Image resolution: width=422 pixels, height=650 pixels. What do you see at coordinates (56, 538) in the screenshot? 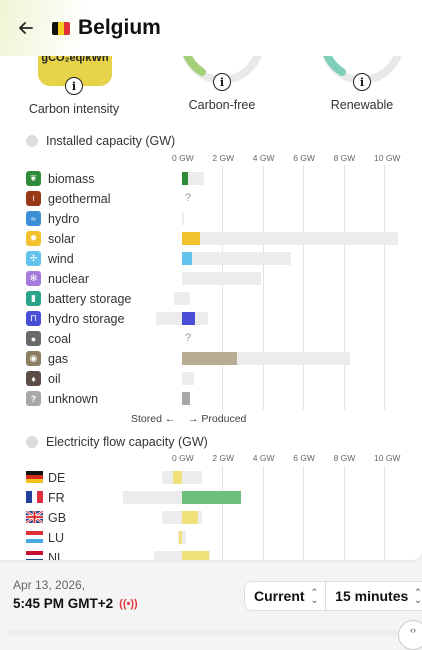
I see `flow-row-label: LU` at bounding box center [56, 538].